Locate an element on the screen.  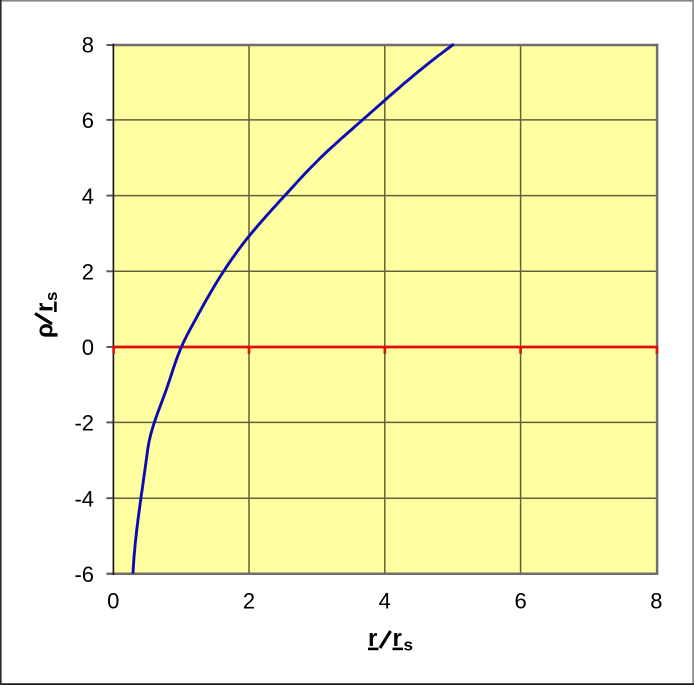
svg-text: ρ is located at coordinates (45, 330).